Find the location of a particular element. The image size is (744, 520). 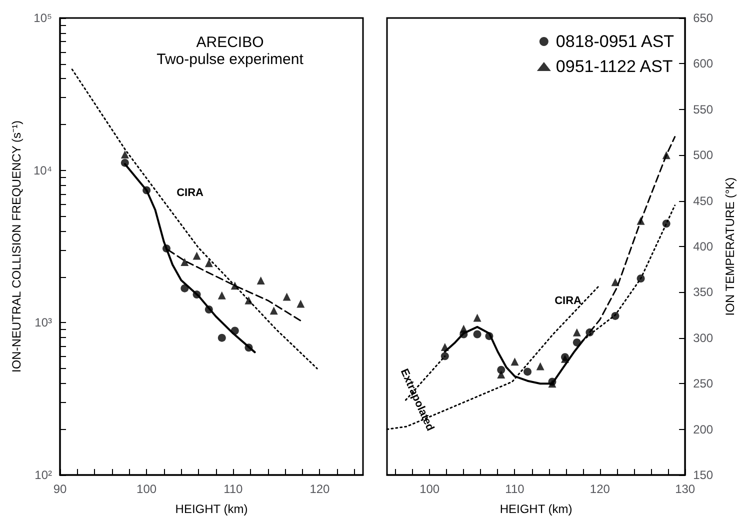

legend-label: 0818-0951 AST is located at coordinates (615, 41).